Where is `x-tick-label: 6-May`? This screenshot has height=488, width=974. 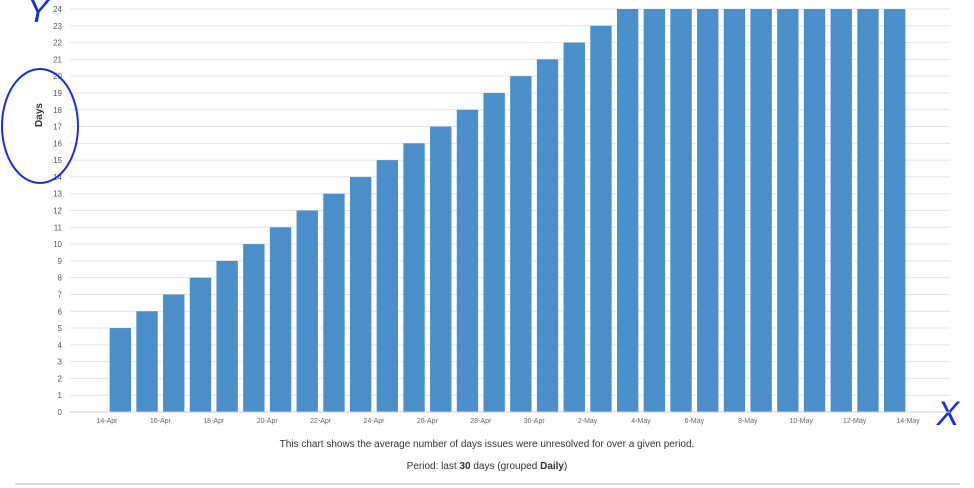
x-tick-label: 6-May is located at coordinates (695, 421).